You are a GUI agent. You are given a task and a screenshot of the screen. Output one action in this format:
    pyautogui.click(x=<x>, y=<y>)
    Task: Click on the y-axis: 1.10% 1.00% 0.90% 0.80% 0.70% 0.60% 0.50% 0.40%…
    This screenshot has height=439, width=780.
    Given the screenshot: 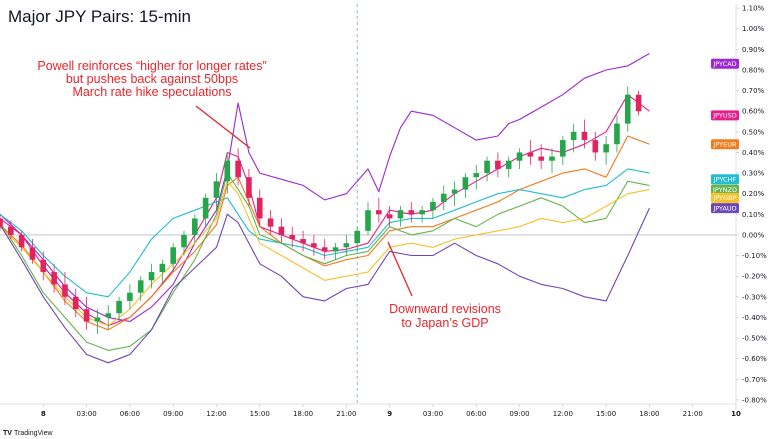 What is the action you would take?
    pyautogui.click(x=751, y=207)
    